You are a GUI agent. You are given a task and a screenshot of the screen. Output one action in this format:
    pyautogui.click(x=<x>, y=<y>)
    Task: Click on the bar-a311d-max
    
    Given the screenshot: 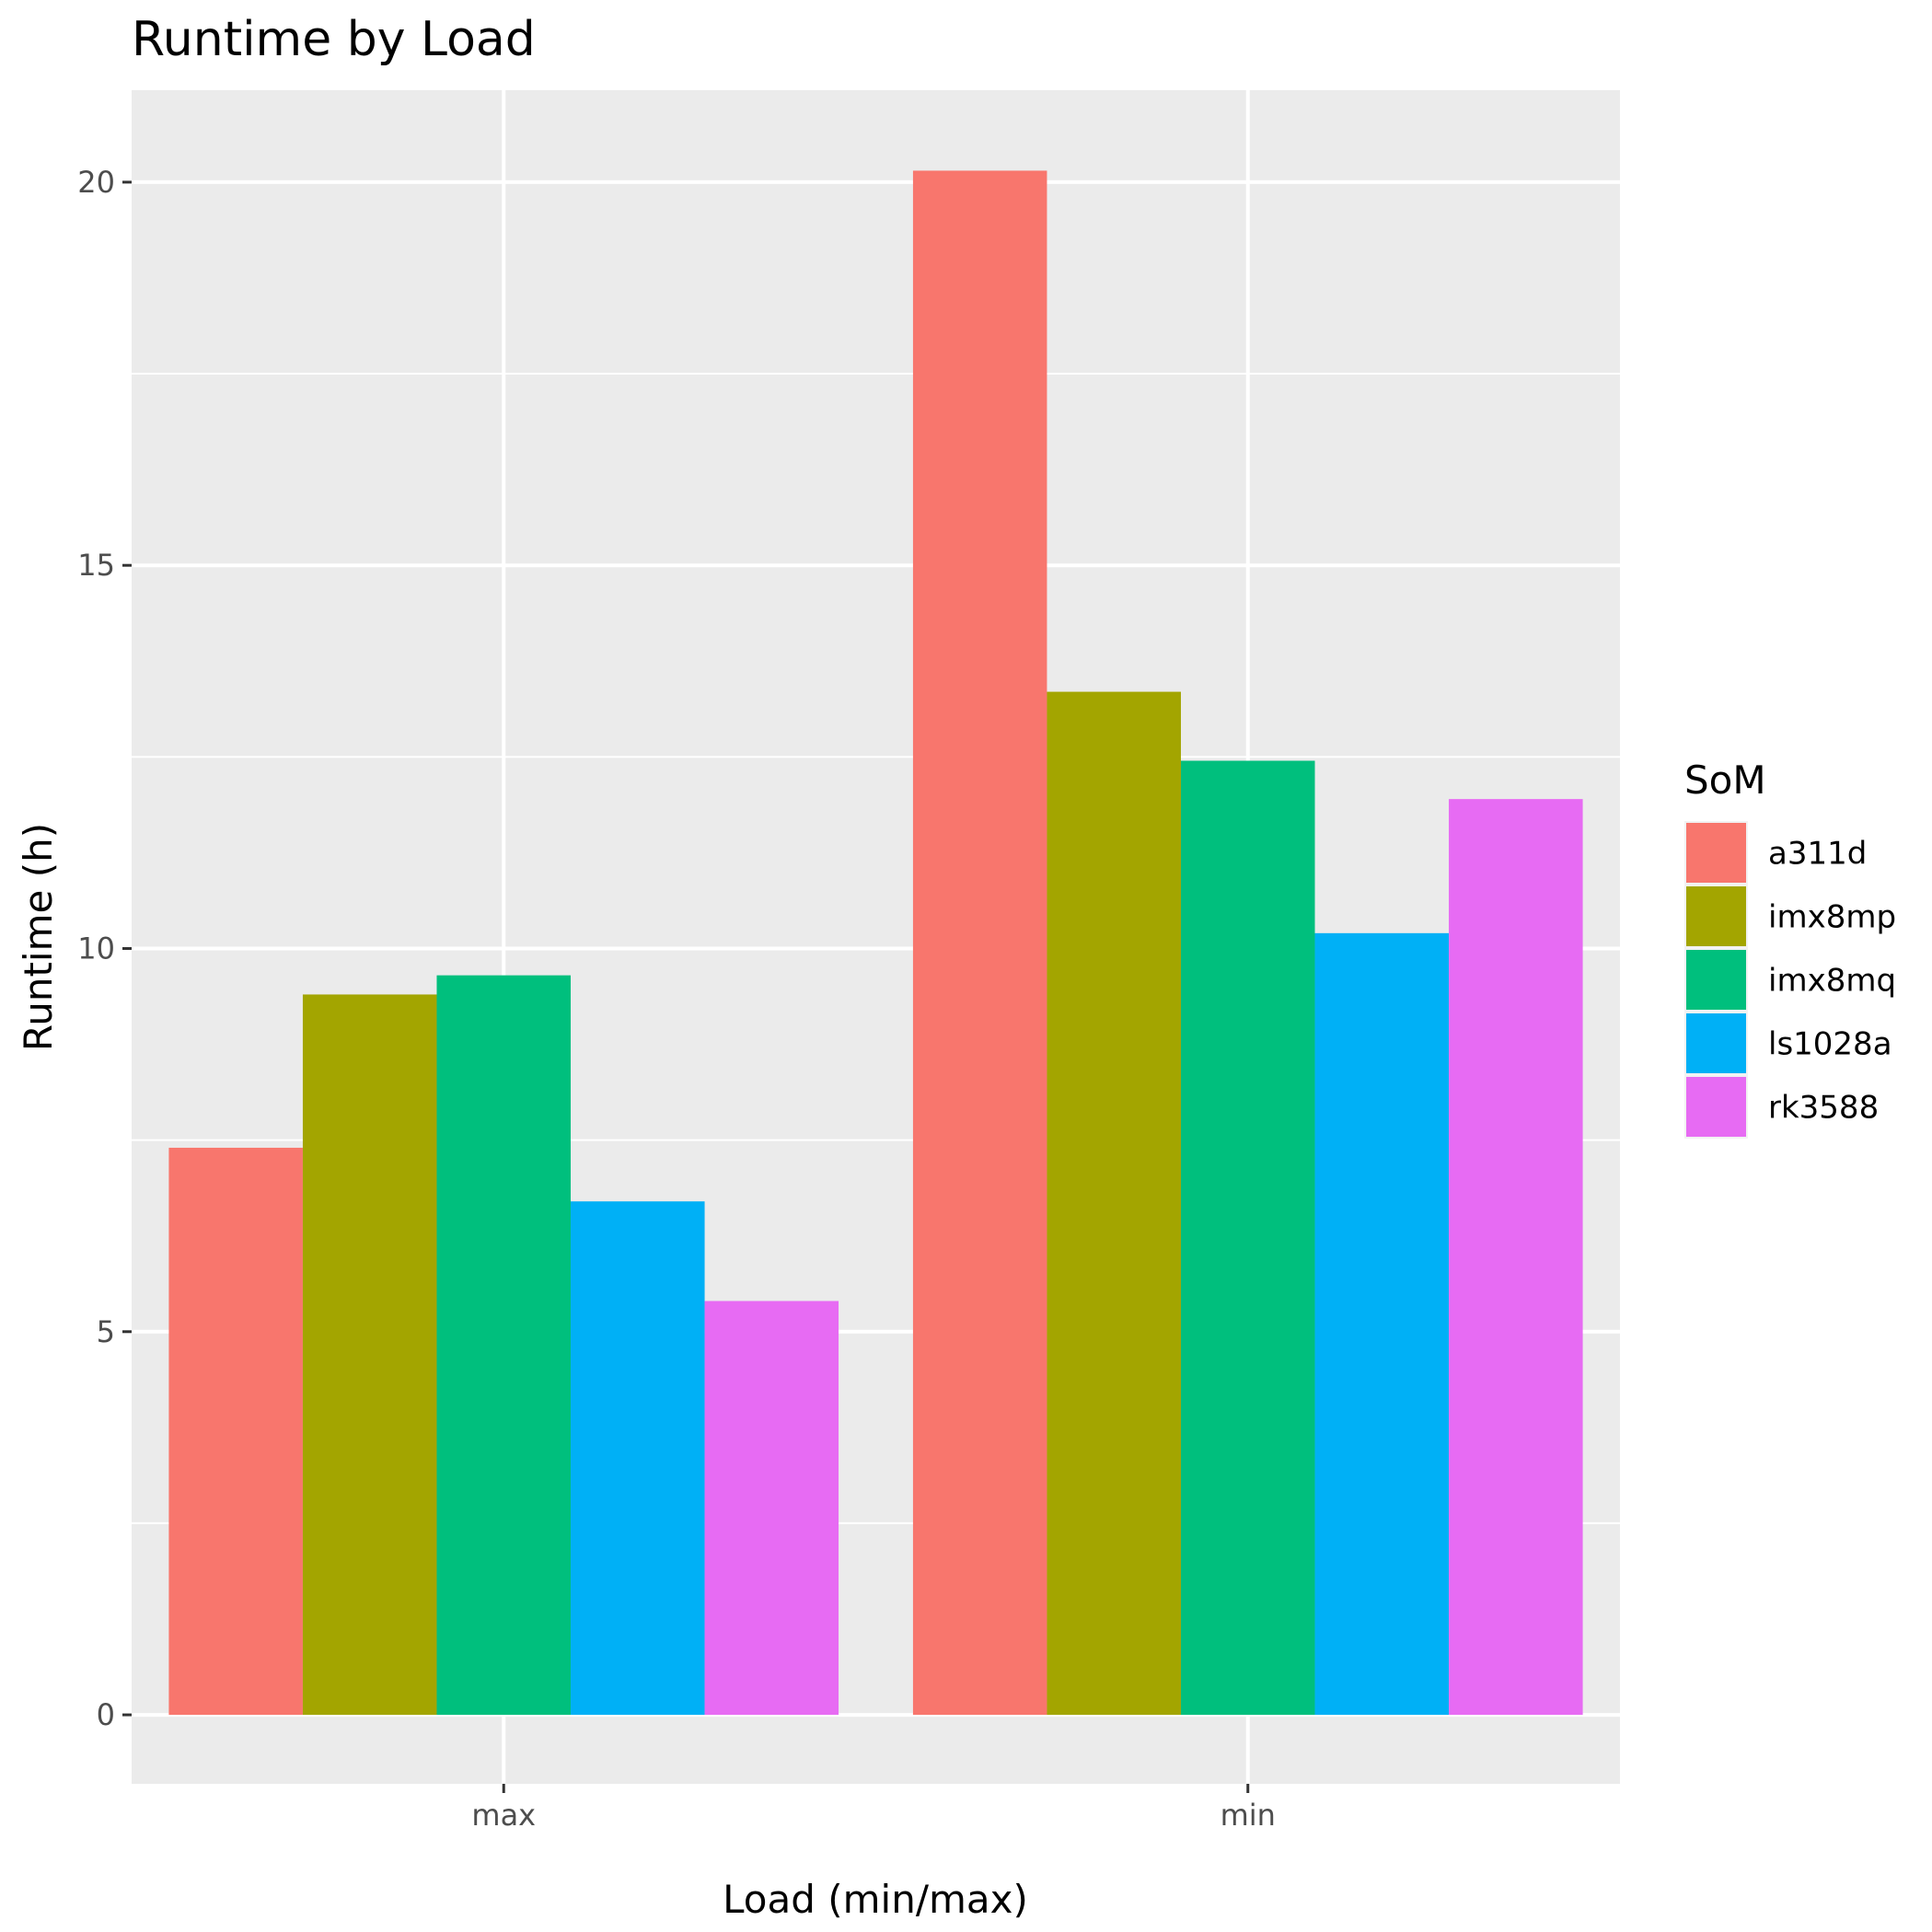 What is the action you would take?
    pyautogui.click(x=236, y=1431)
    